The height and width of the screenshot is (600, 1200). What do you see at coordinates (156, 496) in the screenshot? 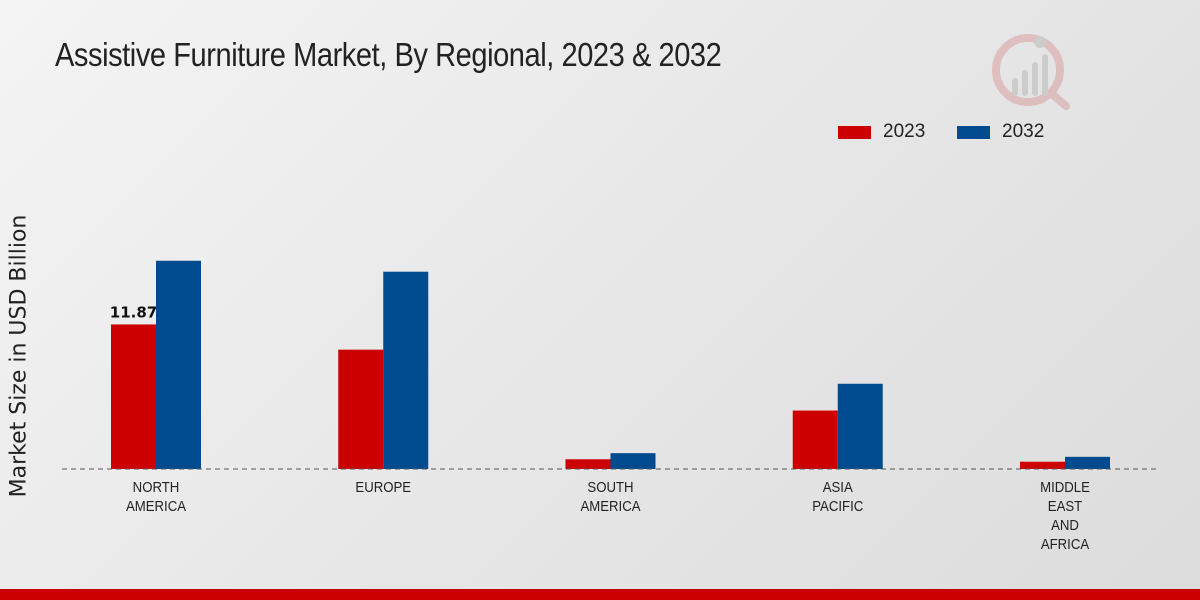
I see `x-tick-label-north-america: NORTH AMERICA` at bounding box center [156, 496].